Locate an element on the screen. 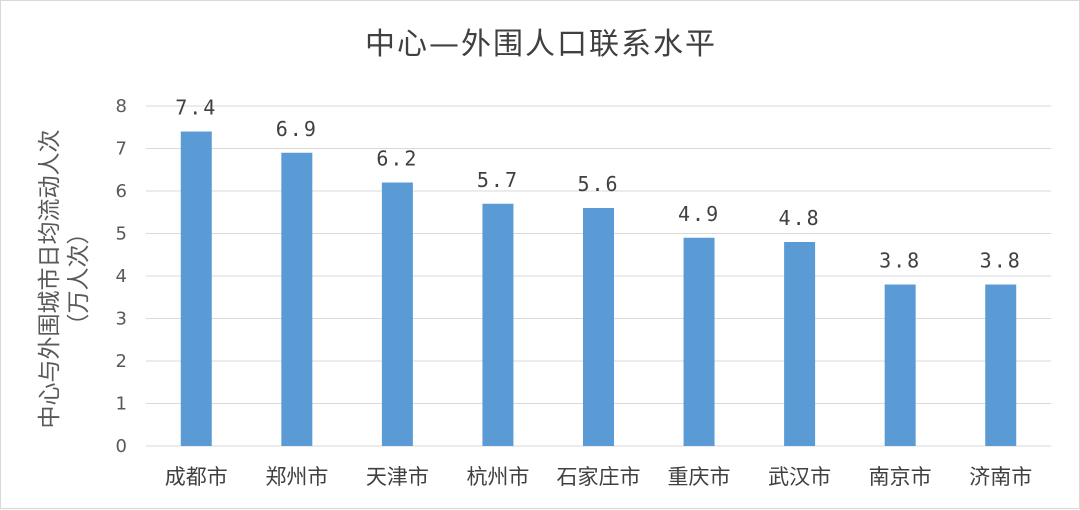 The height and width of the screenshot is (510, 1080). x-category-label: 天津市 is located at coordinates (397, 477).